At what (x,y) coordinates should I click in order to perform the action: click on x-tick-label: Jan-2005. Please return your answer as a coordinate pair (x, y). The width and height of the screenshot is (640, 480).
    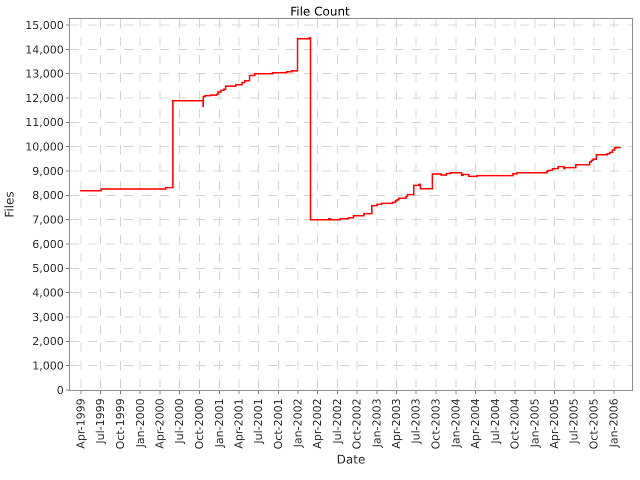
    Looking at the image, I should click on (535, 423).